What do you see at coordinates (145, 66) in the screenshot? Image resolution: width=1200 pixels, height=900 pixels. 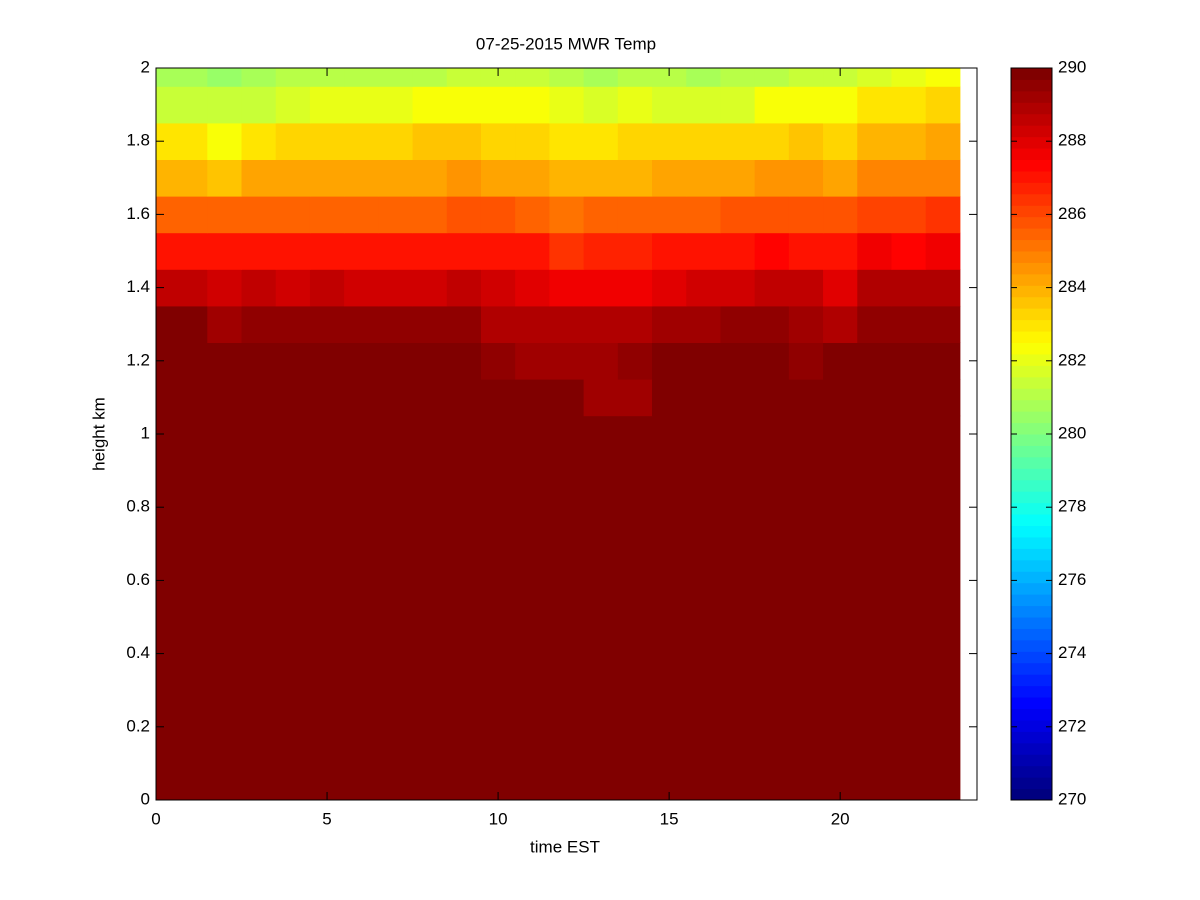 I see `y-tick-label: 2` at bounding box center [145, 66].